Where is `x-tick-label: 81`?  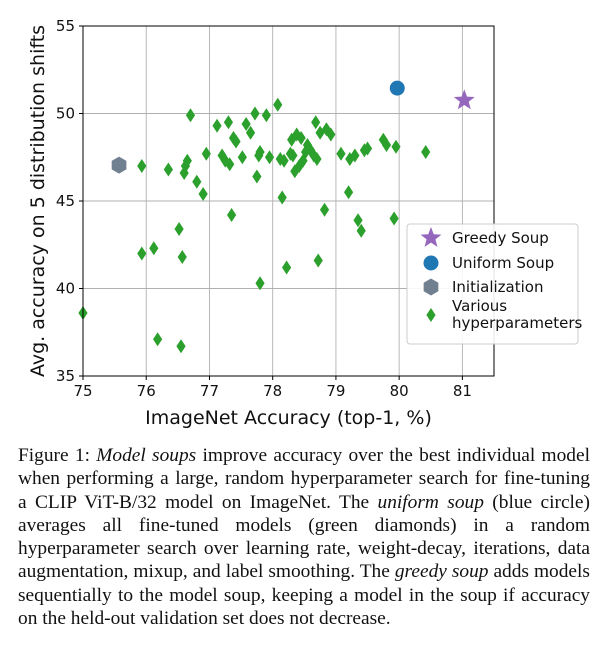 x-tick-label: 81 is located at coordinates (462, 391).